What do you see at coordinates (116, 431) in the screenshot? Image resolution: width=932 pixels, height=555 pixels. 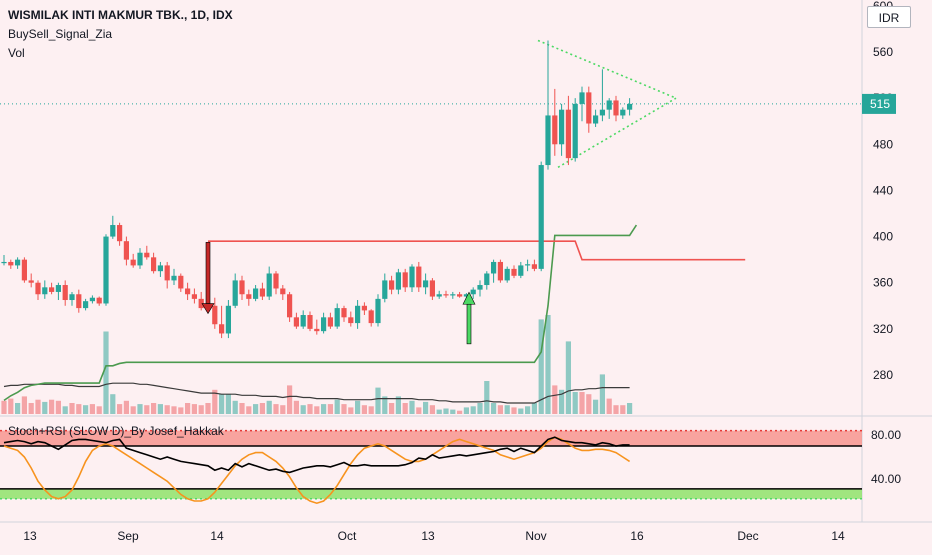 I see `oscillator-legend: Stoch+RSI (SLOW D)_By Josef_Hakkak` at bounding box center [116, 431].